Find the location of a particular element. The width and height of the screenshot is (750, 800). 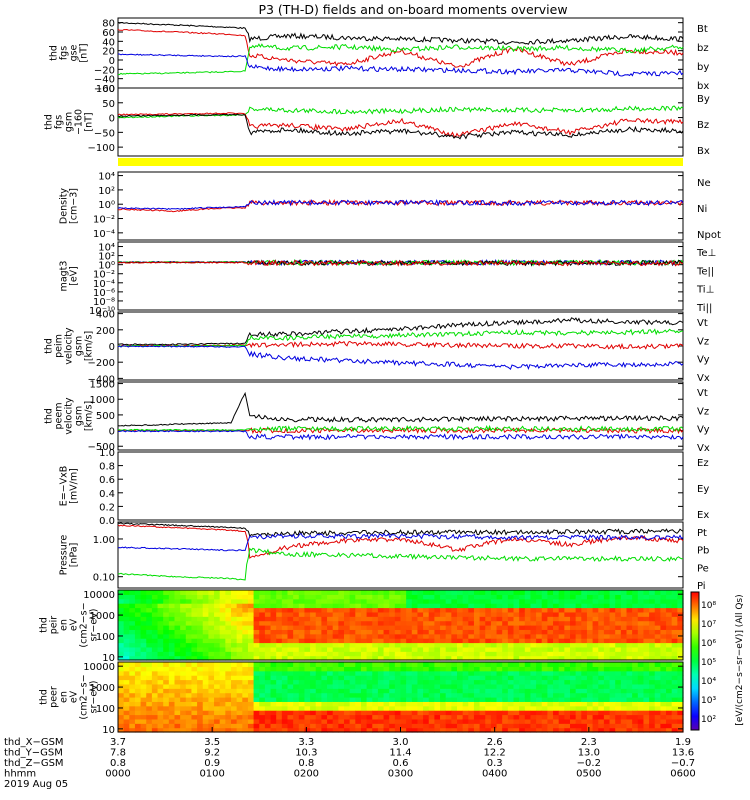

series-group is located at coordinates (400, 344).